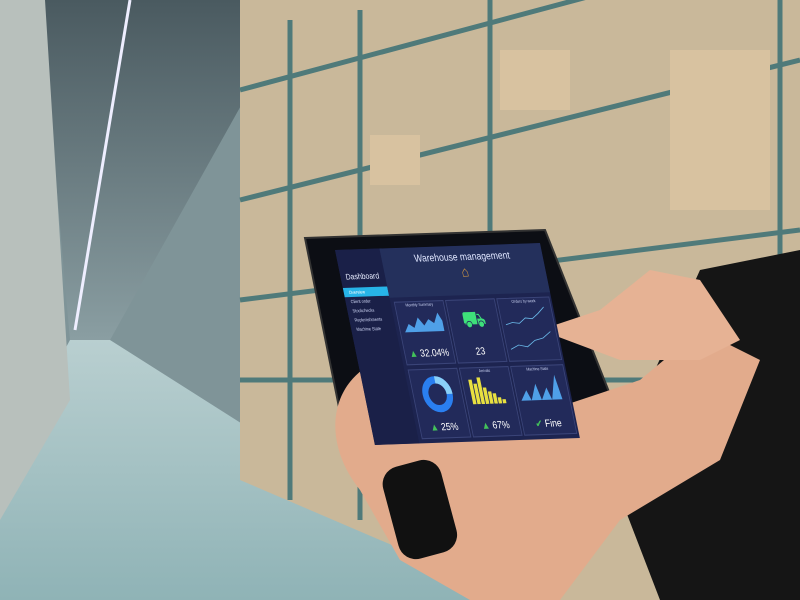  I want to click on panel-value: 32.04%, so click(435, 353).